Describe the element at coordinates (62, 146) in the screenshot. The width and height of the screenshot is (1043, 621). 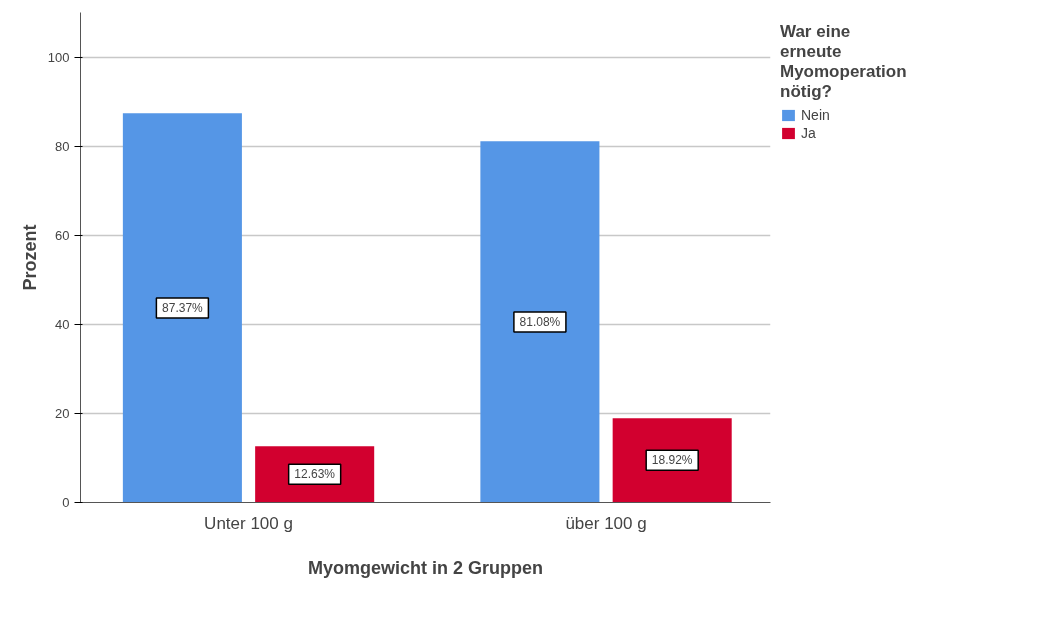
I see `y-tick-label: 80` at that location.